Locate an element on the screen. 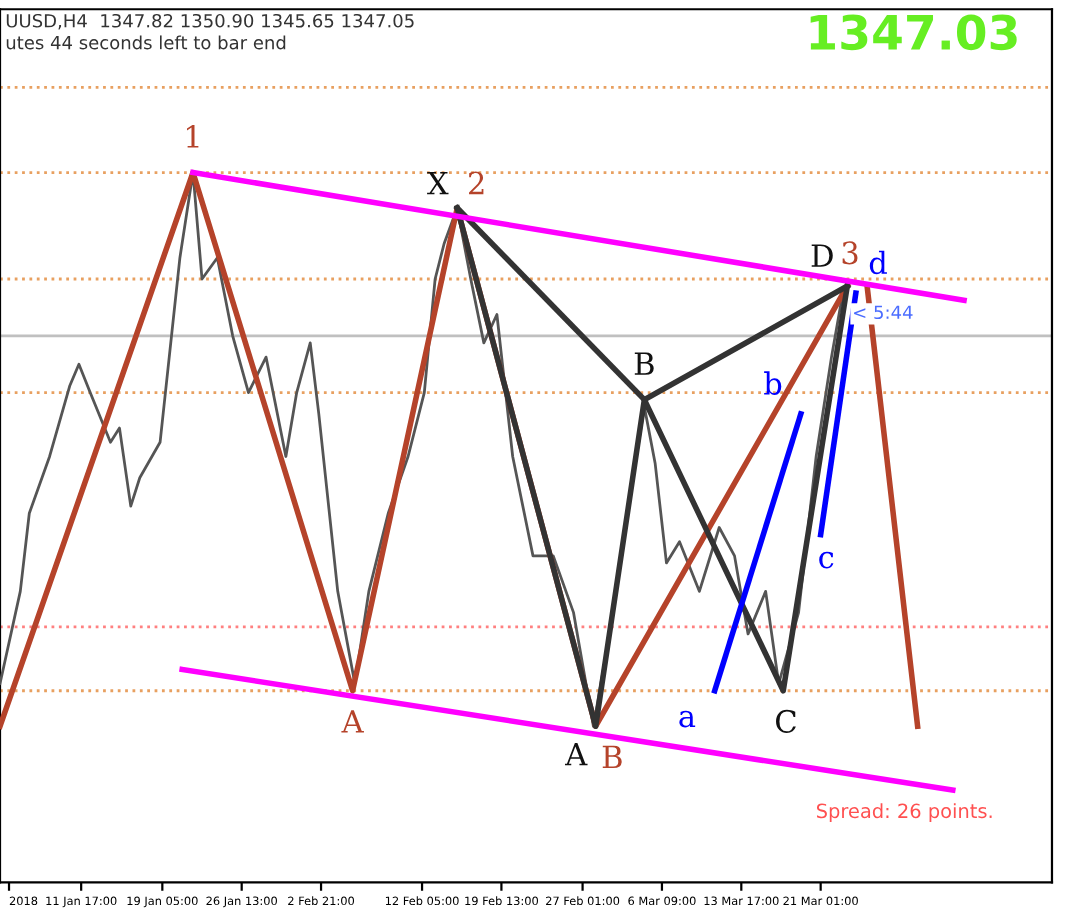  annotation: 1 is located at coordinates (193, 136).